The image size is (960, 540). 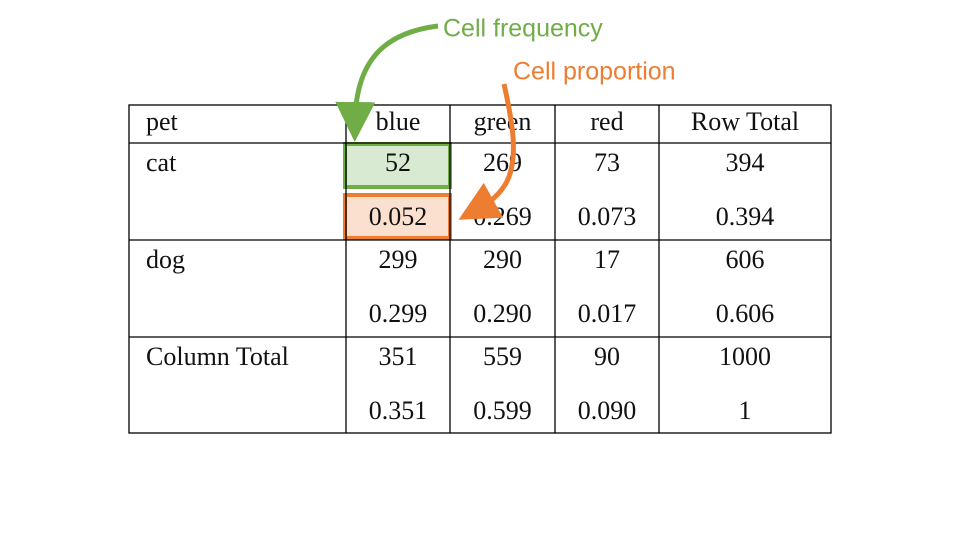 What do you see at coordinates (398, 356) in the screenshot?
I see `frequency-cell: 351` at bounding box center [398, 356].